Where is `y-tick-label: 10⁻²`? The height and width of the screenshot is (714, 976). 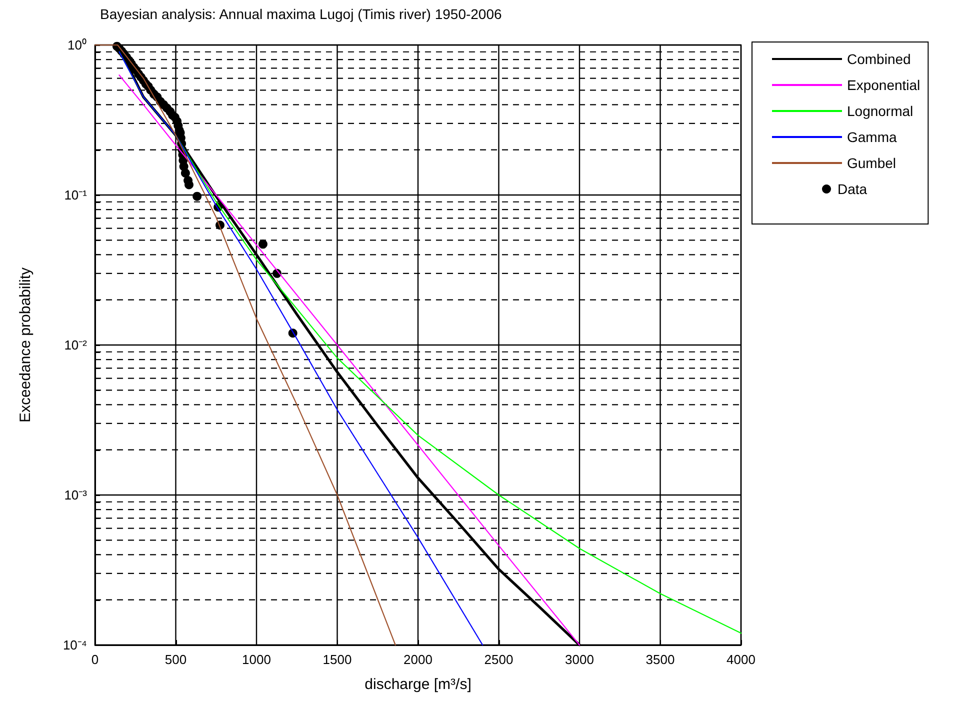
y-tick-label: 10⁻² is located at coordinates (76, 345).